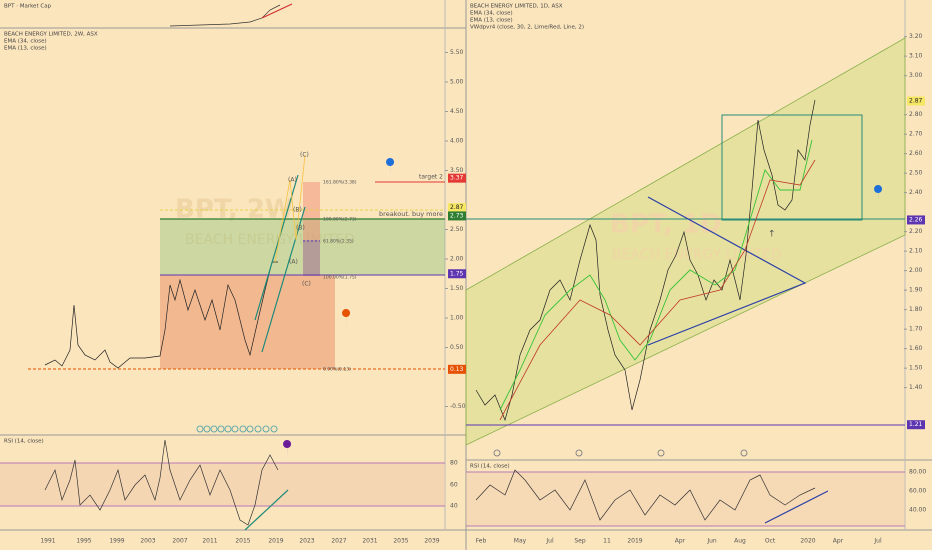 Image resolution: width=932 pixels, height=550 pixels. I want to click on y-tick-label: 4.50, so click(457, 111).